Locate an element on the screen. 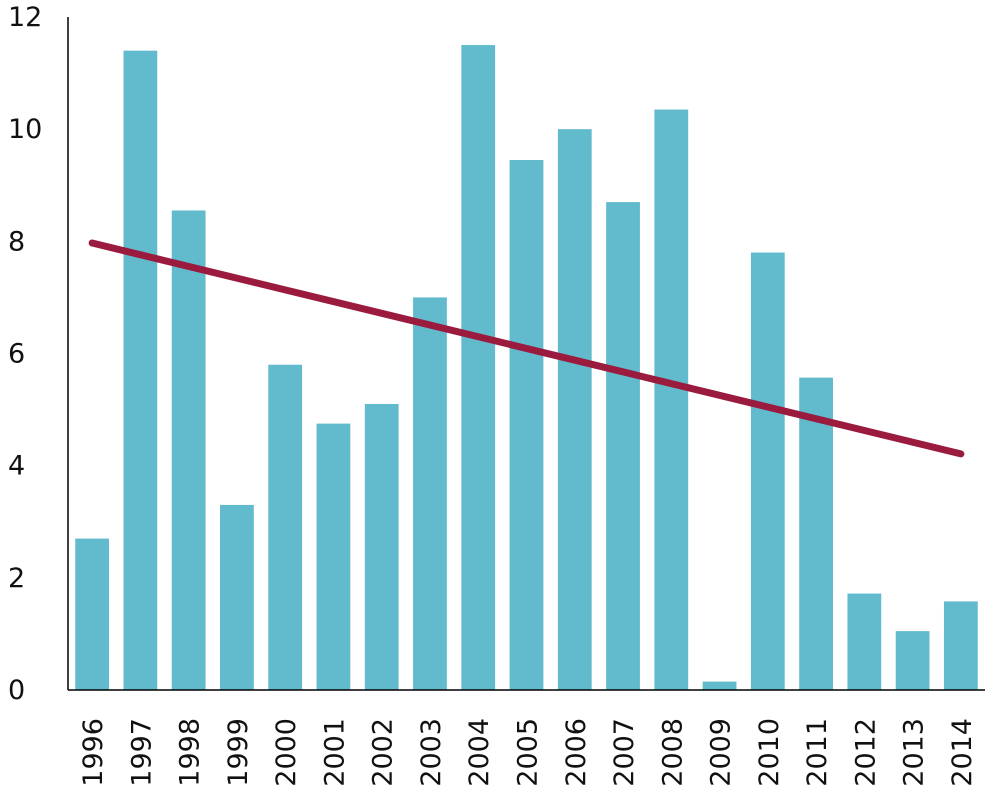 The height and width of the screenshot is (803, 1000). x-tick-label: 2013 is located at coordinates (914, 752).